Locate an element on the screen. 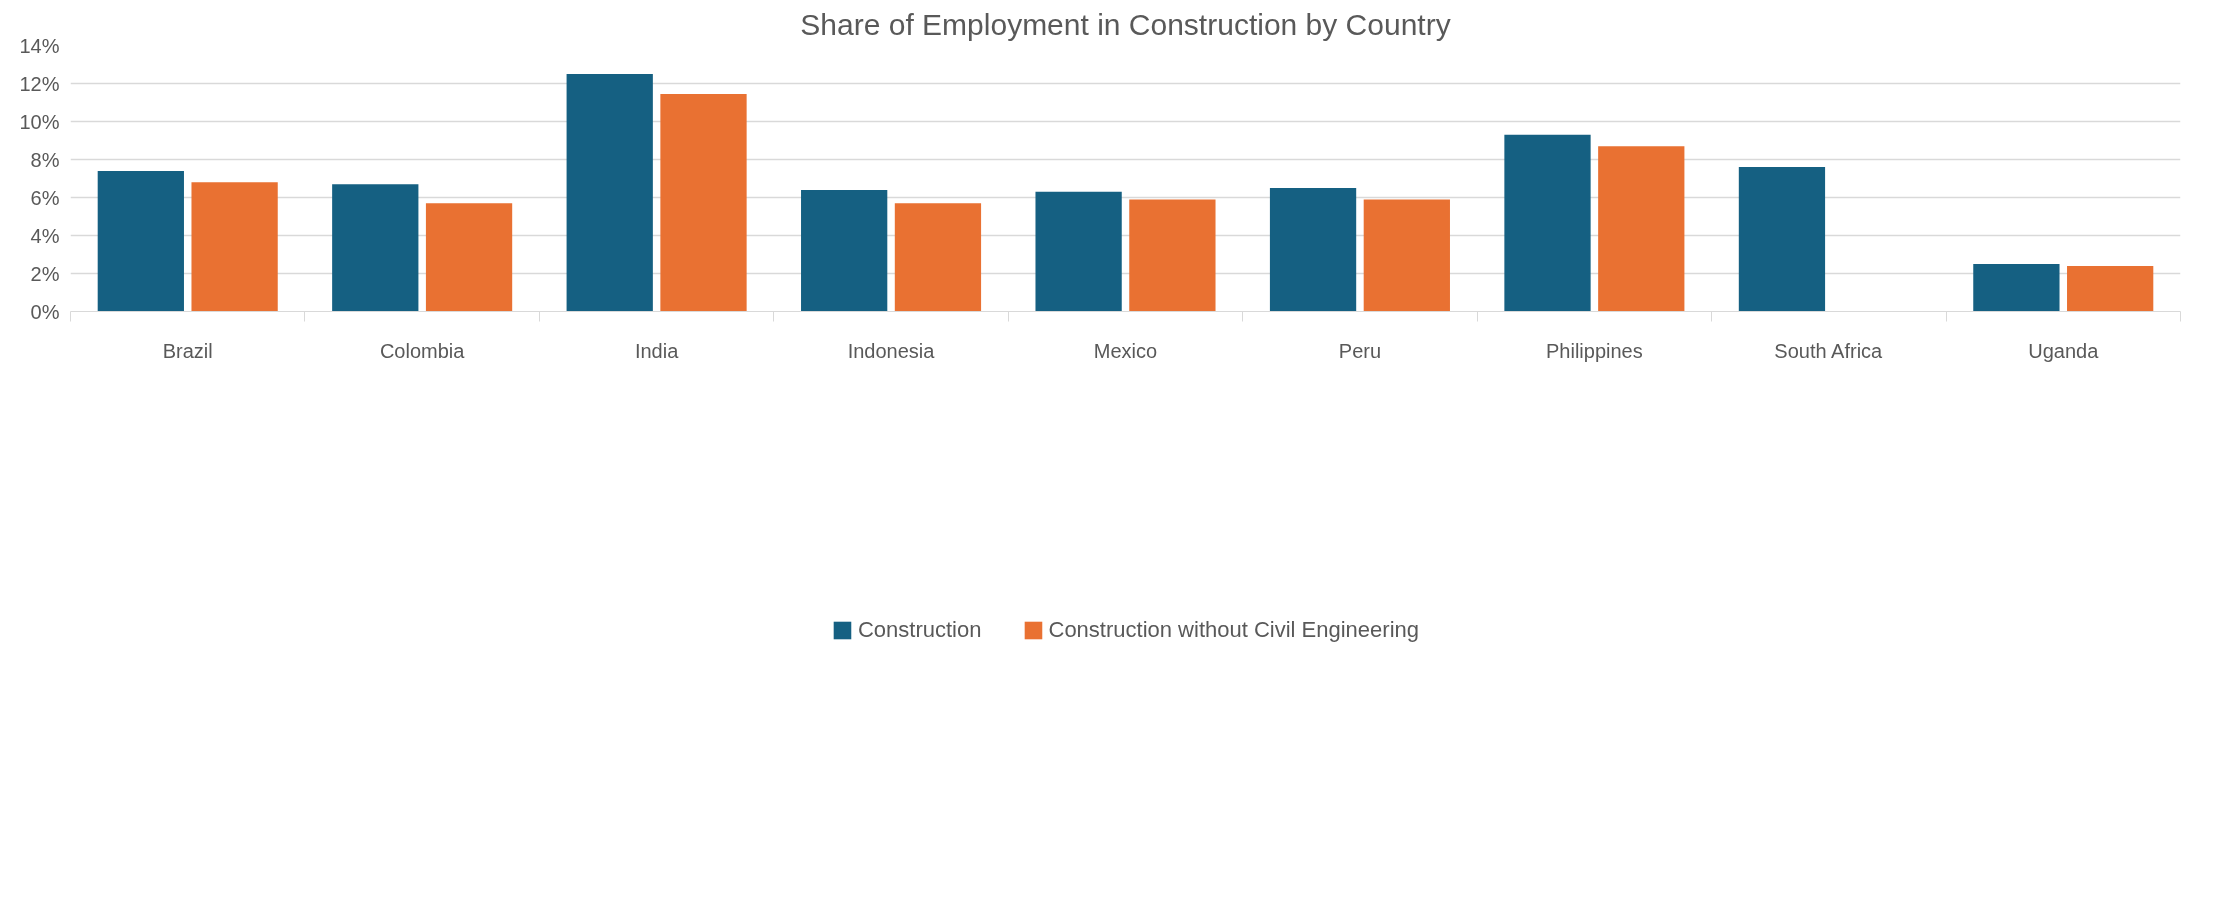 The height and width of the screenshot is (904, 2234). x-tick-label: Mexico is located at coordinates (1125, 350).